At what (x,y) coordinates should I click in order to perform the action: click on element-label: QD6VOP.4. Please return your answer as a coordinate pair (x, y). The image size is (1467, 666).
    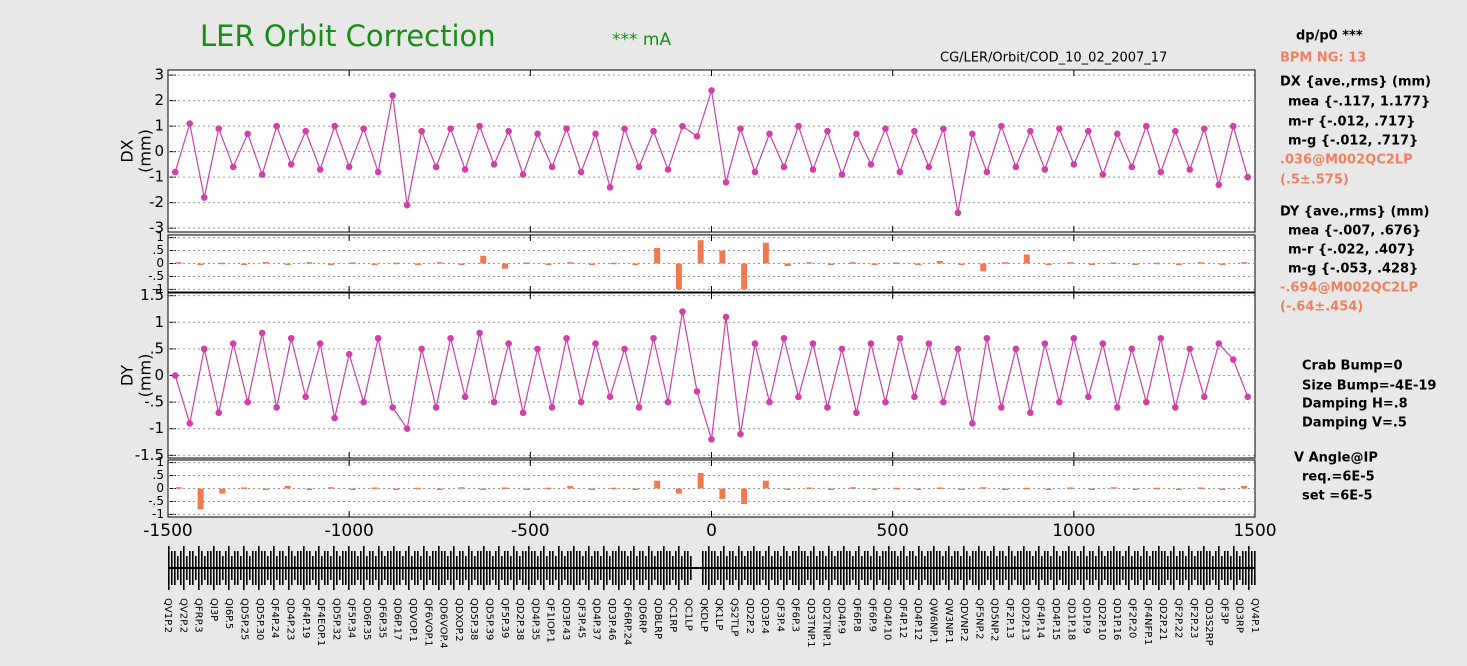
    Looking at the image, I should click on (443, 623).